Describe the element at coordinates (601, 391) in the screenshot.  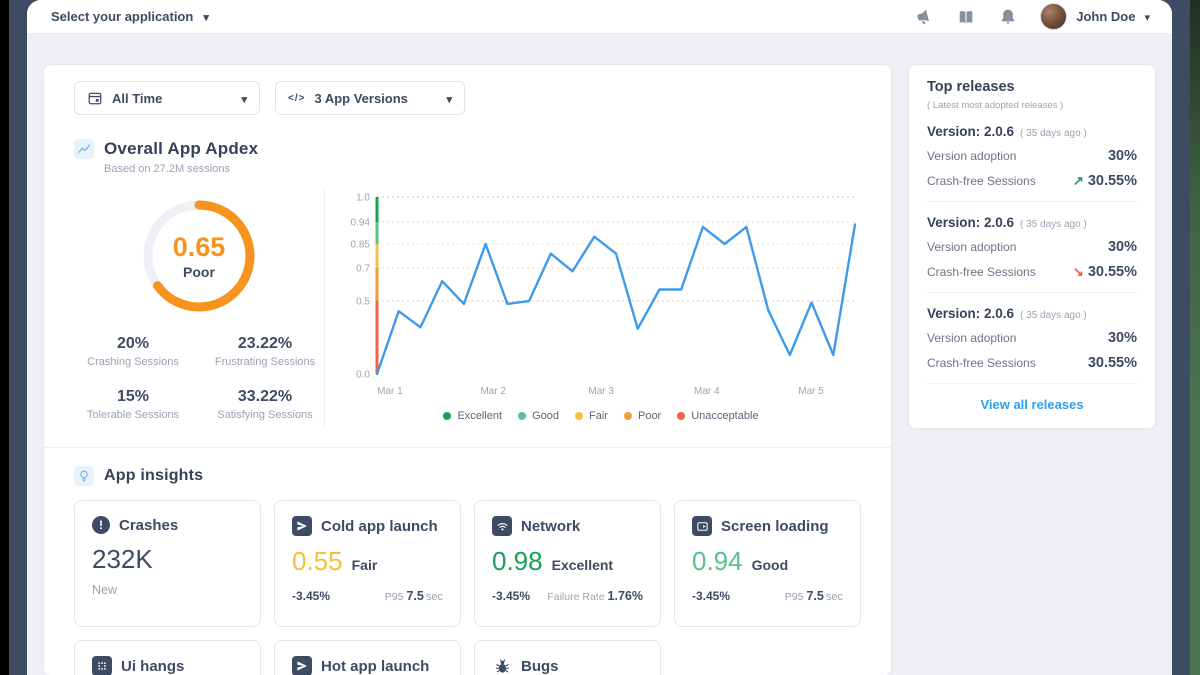
I see `svg-text: Mar 3` at that location.